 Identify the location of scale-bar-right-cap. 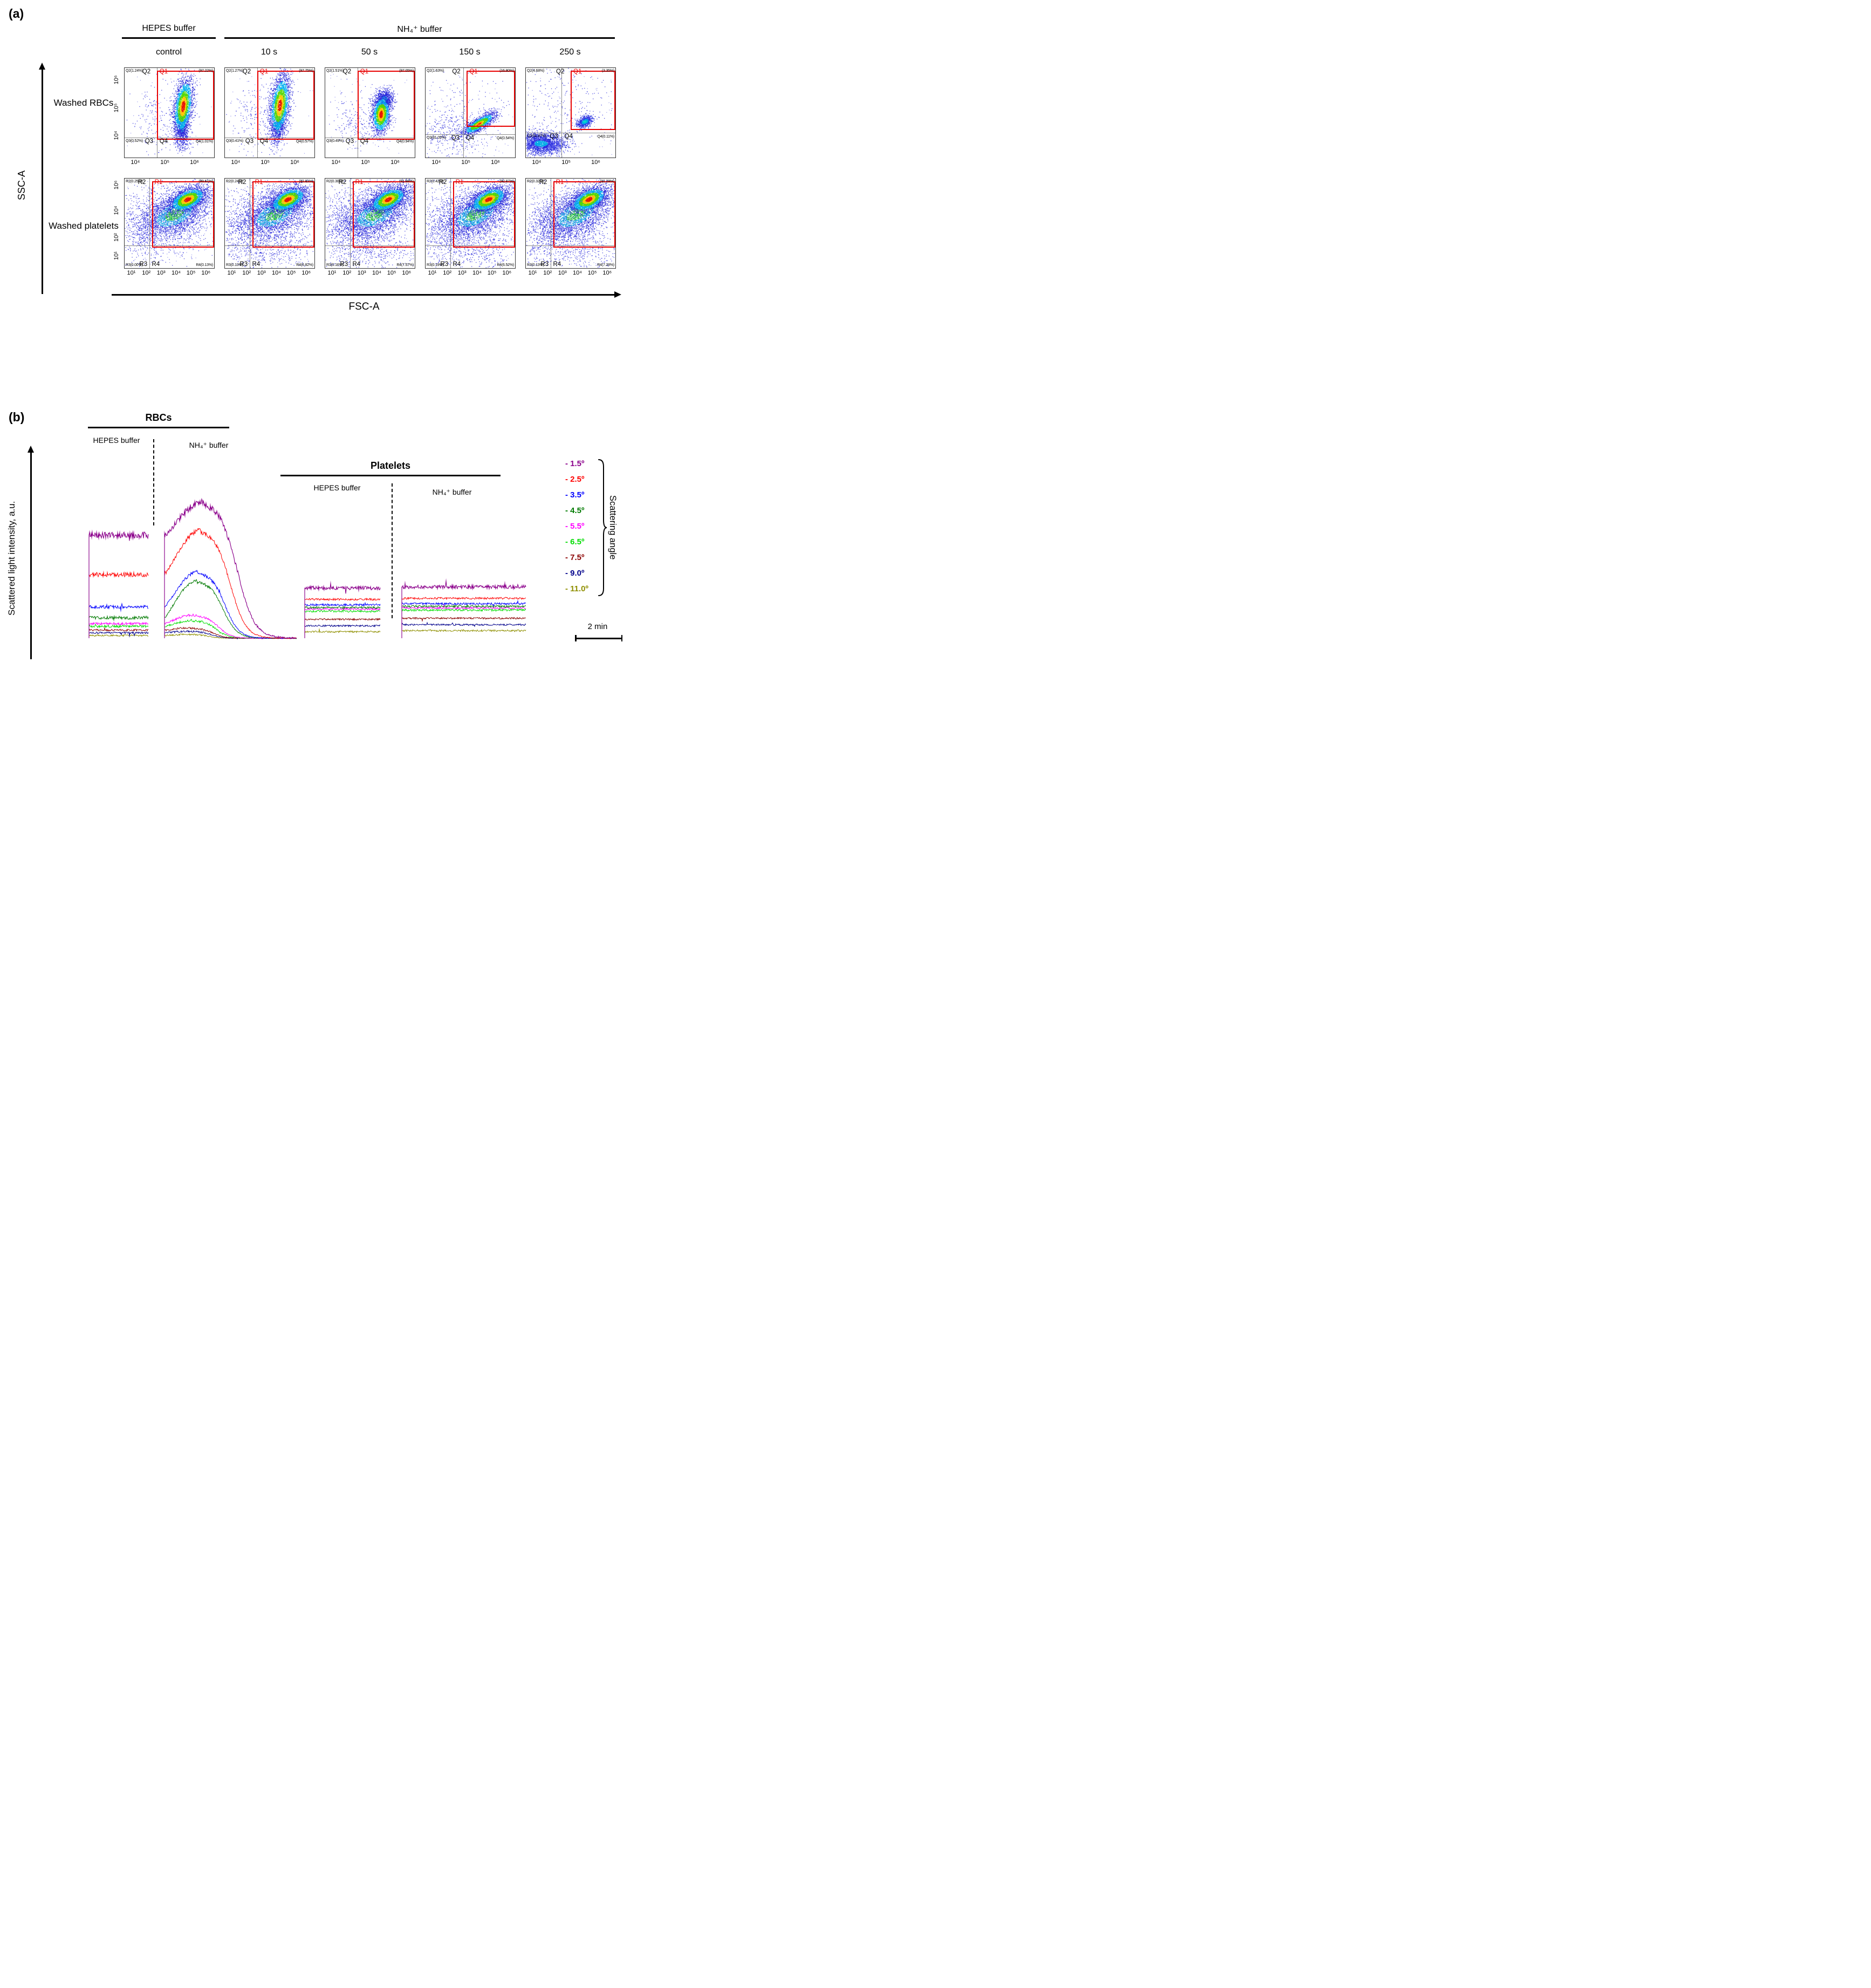
(621, 638).